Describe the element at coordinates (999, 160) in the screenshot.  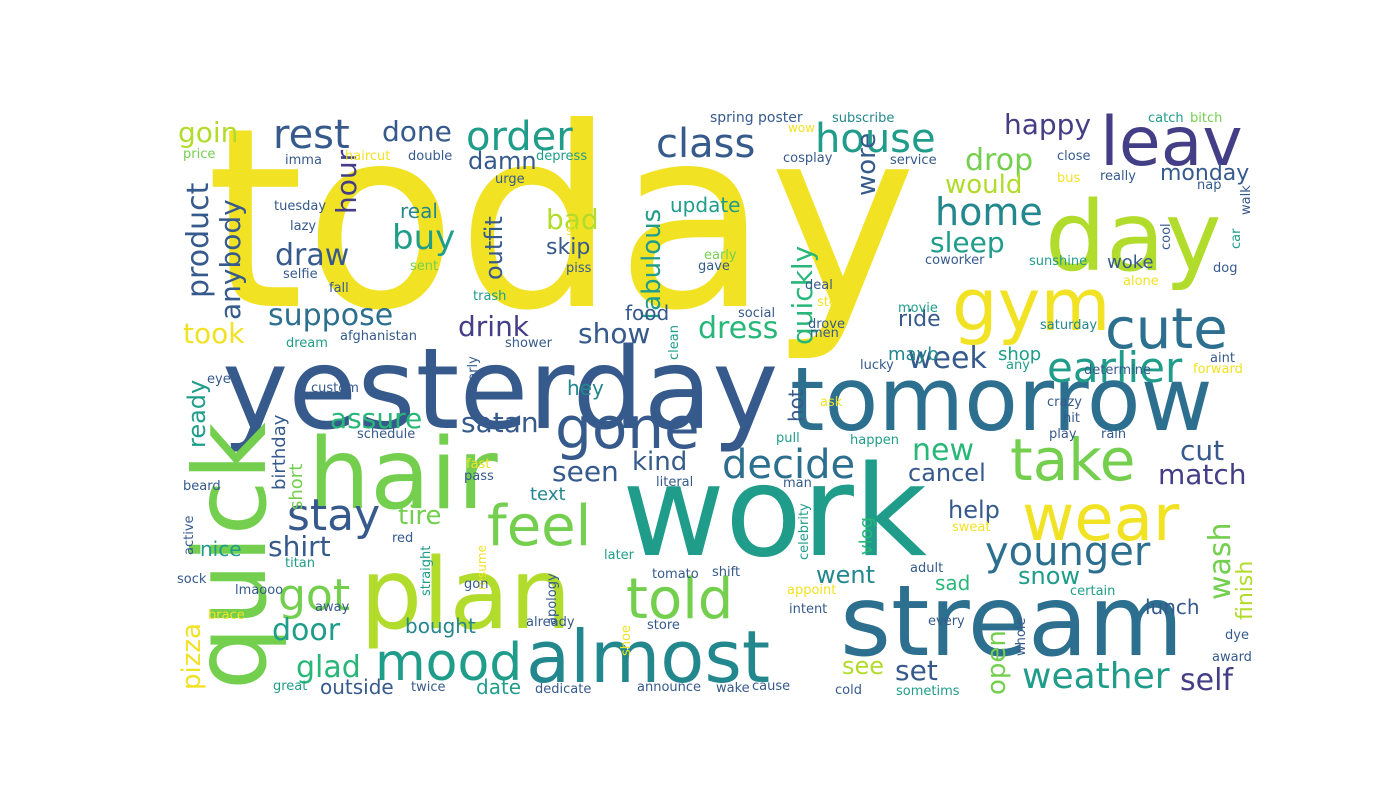
I see `word-drop: drop` at that location.